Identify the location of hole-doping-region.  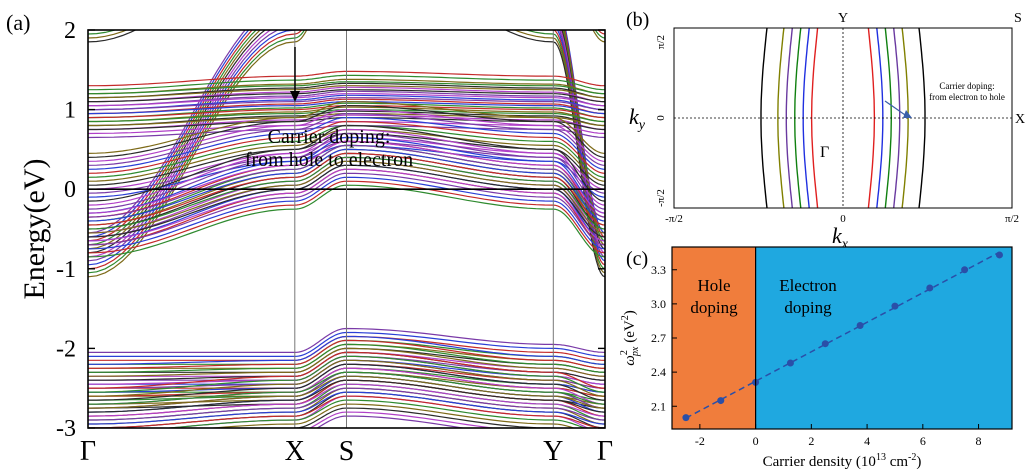
(714, 338).